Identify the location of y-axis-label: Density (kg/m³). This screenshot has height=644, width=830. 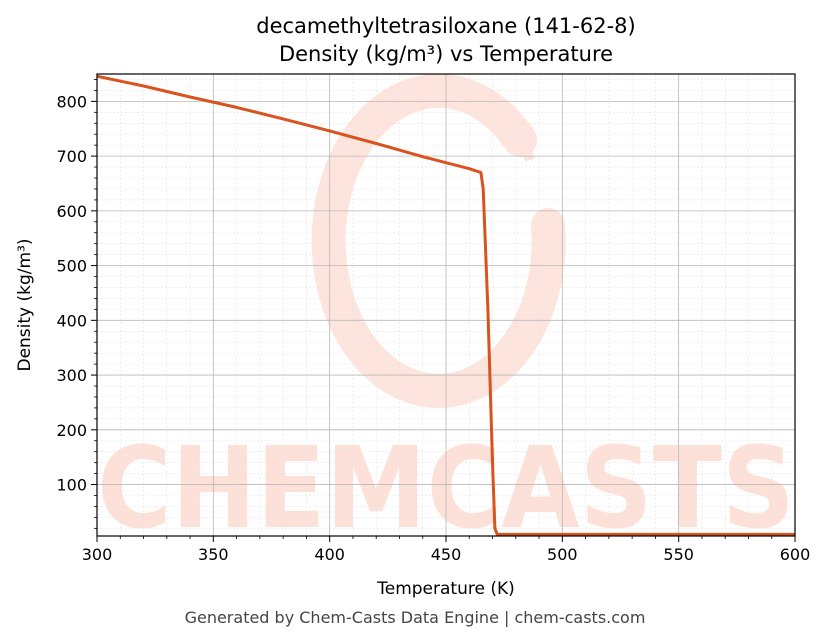
(25, 304).